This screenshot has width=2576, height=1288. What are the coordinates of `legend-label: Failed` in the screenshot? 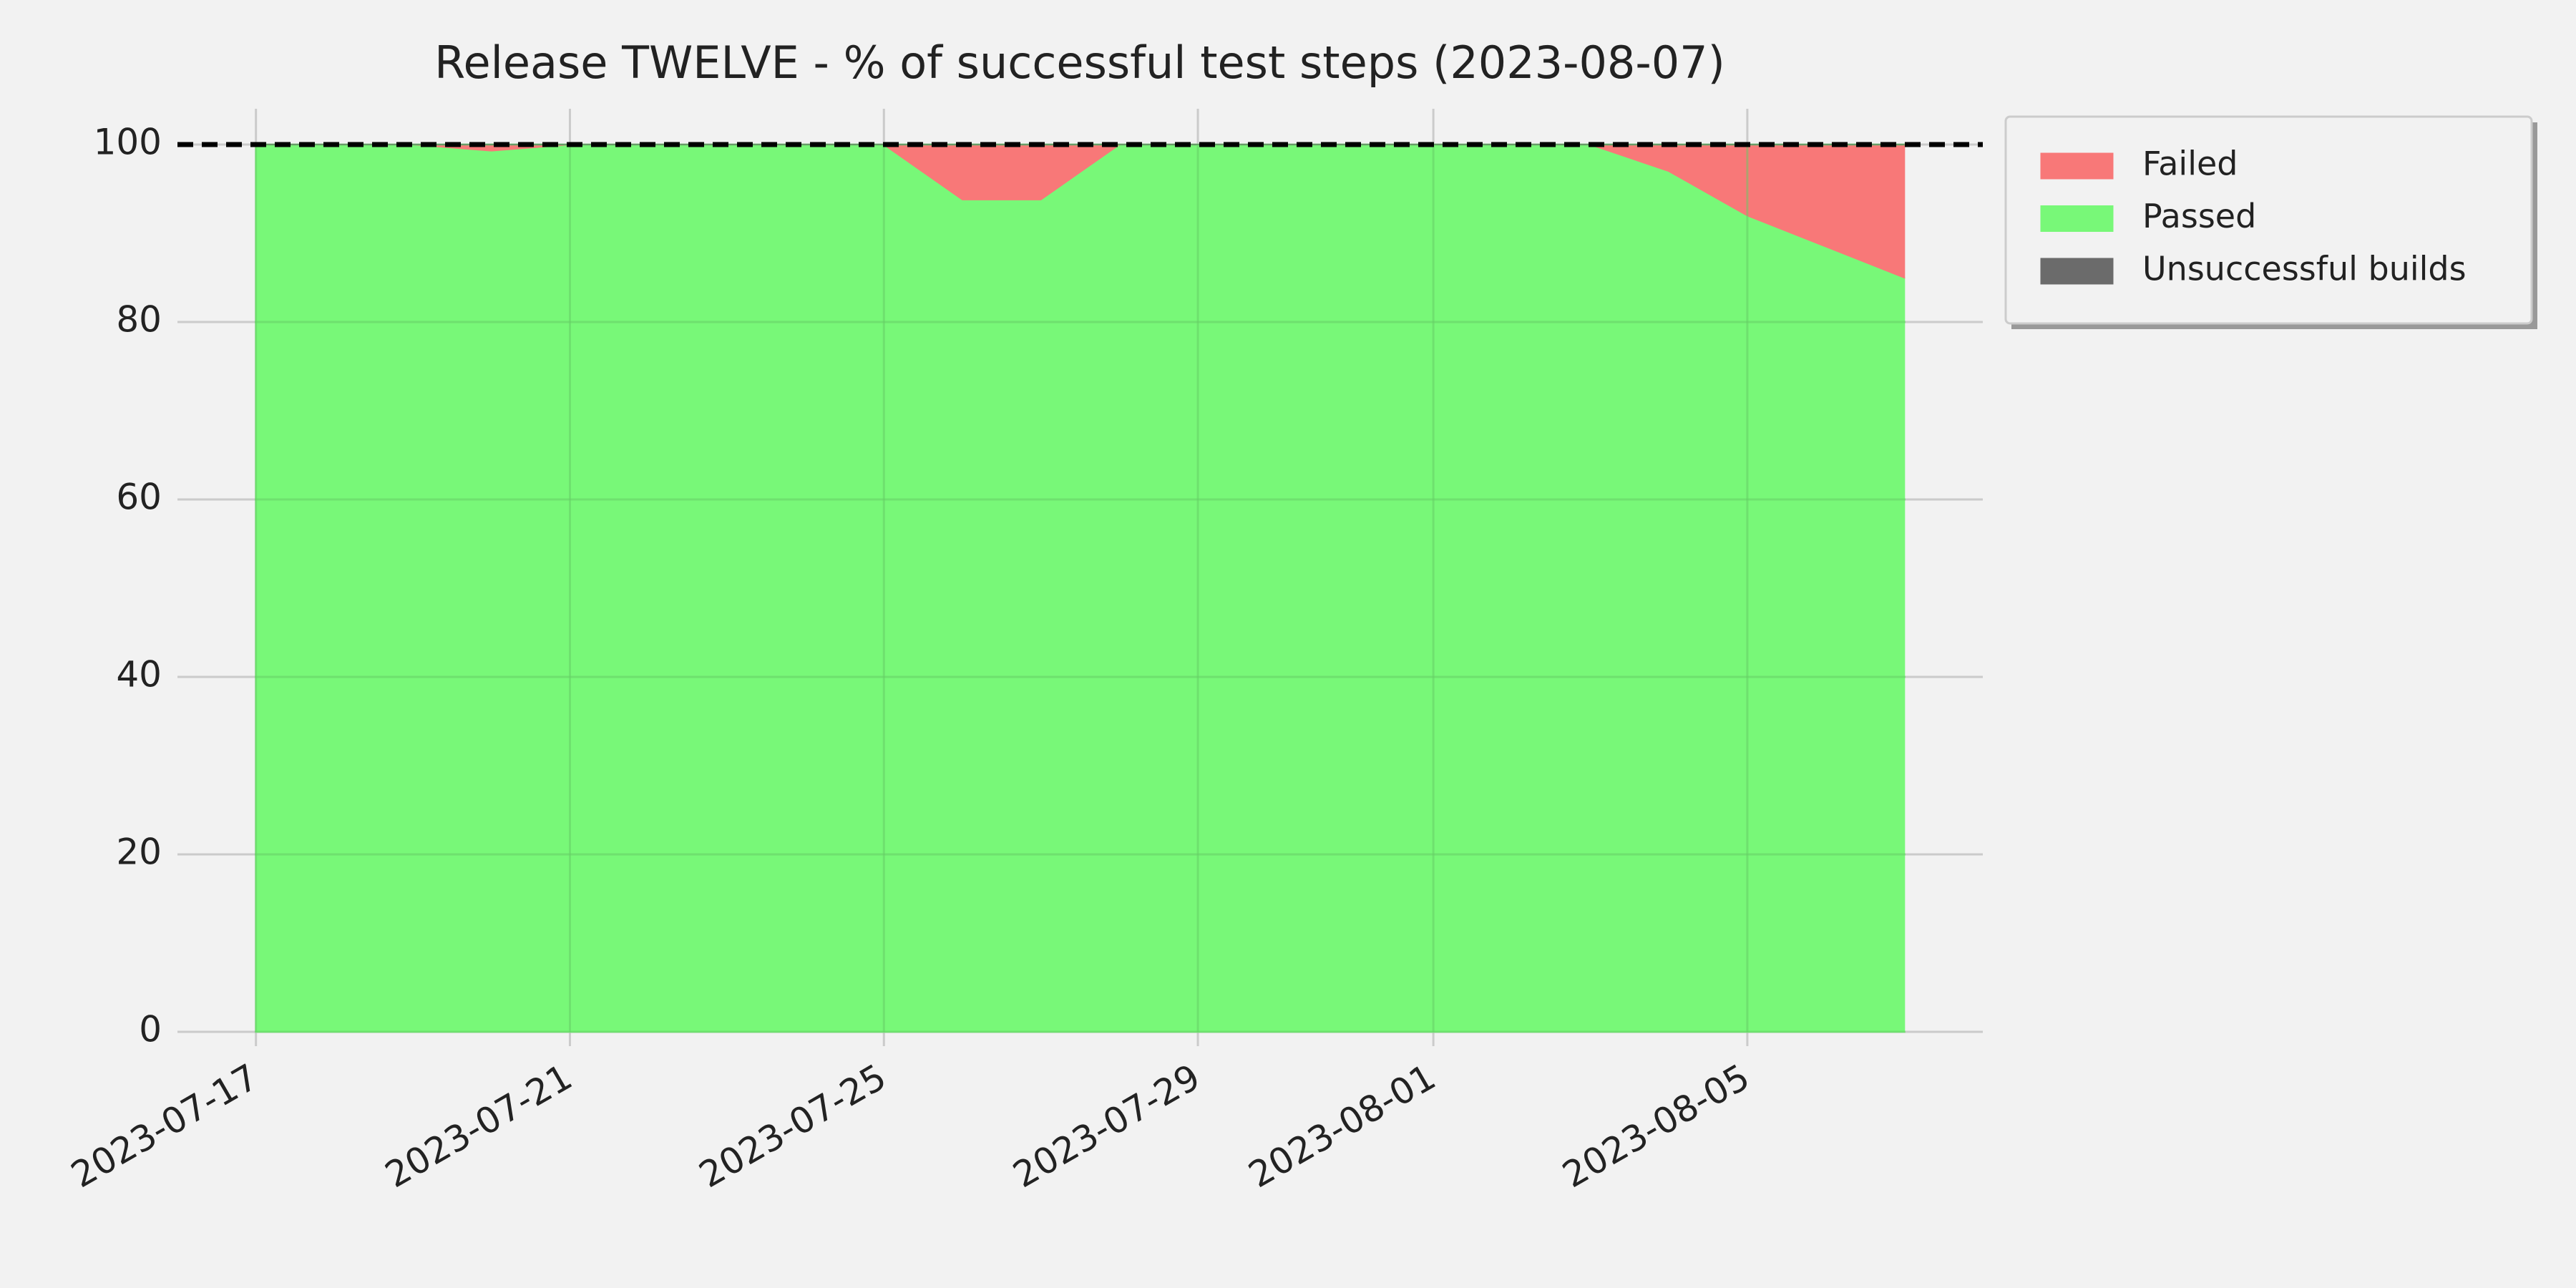 It's located at (2190, 164).